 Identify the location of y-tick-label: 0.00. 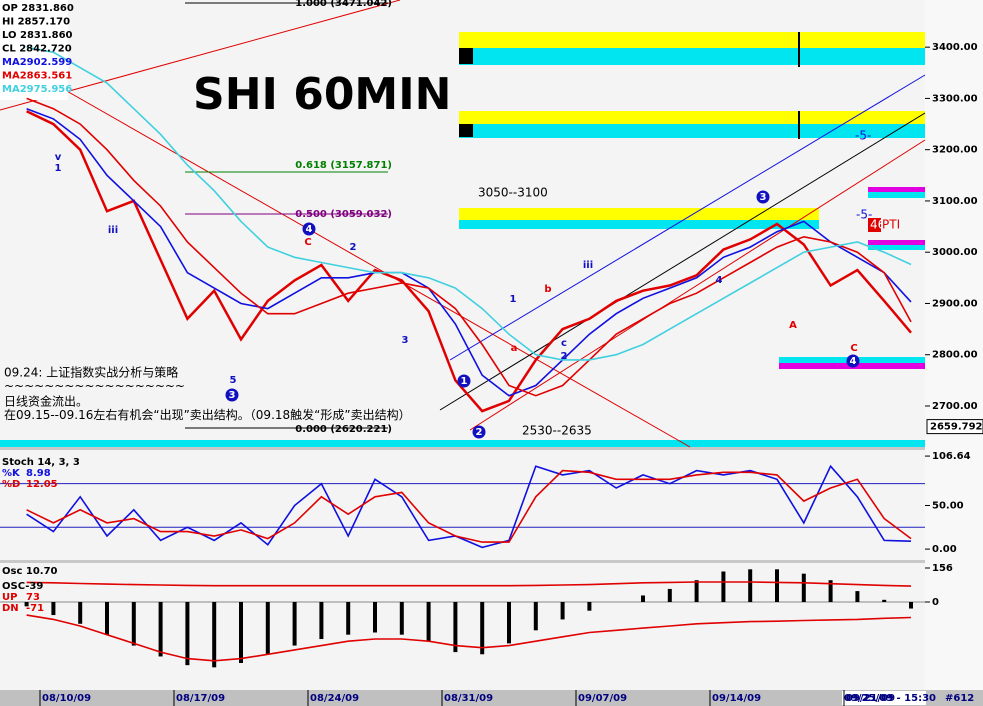
(944, 549).